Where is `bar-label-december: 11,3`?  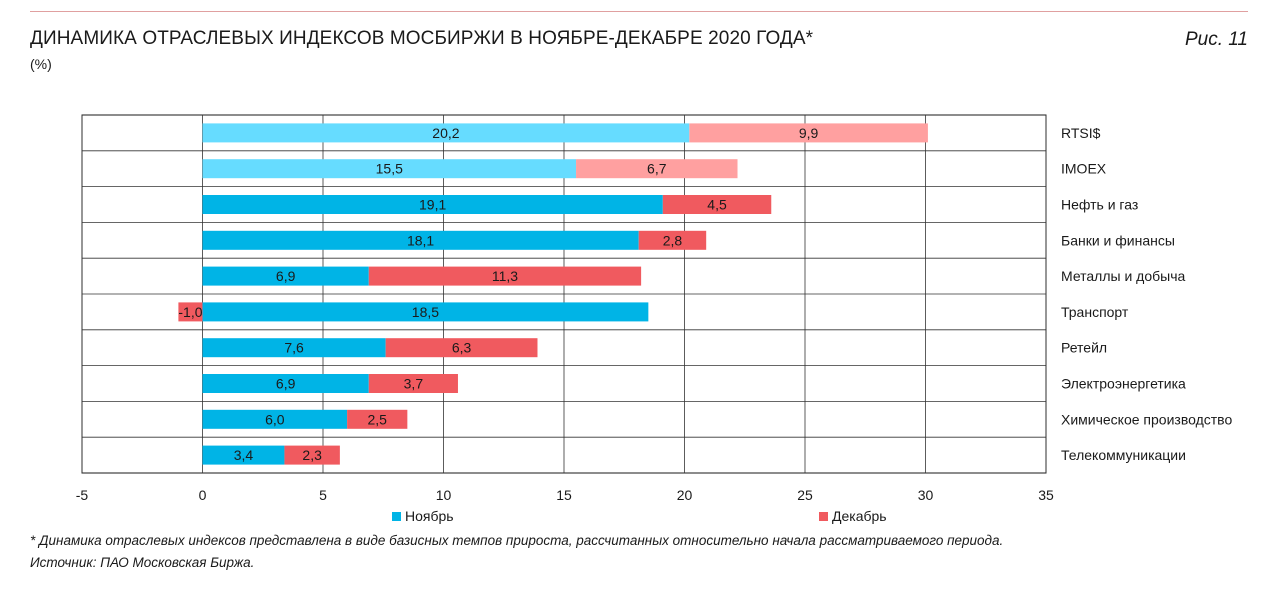
bar-label-december: 11,3 is located at coordinates (505, 276).